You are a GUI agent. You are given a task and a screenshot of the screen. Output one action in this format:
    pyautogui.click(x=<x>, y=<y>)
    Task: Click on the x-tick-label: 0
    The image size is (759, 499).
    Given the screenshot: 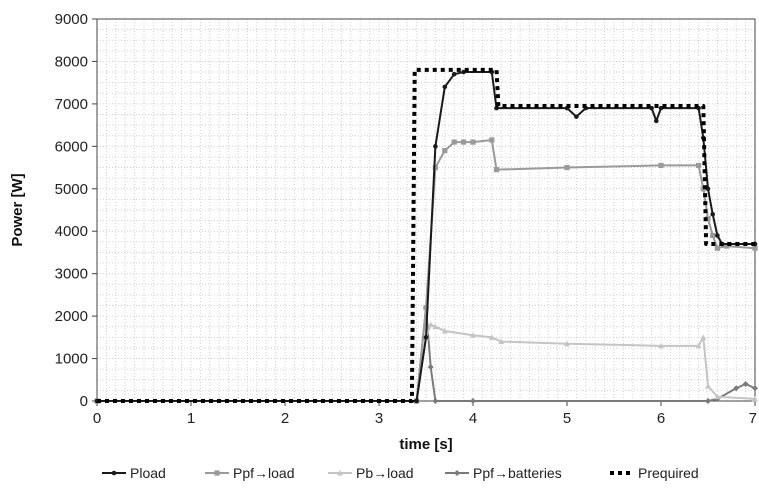 What is the action you would take?
    pyautogui.click(x=97, y=418)
    